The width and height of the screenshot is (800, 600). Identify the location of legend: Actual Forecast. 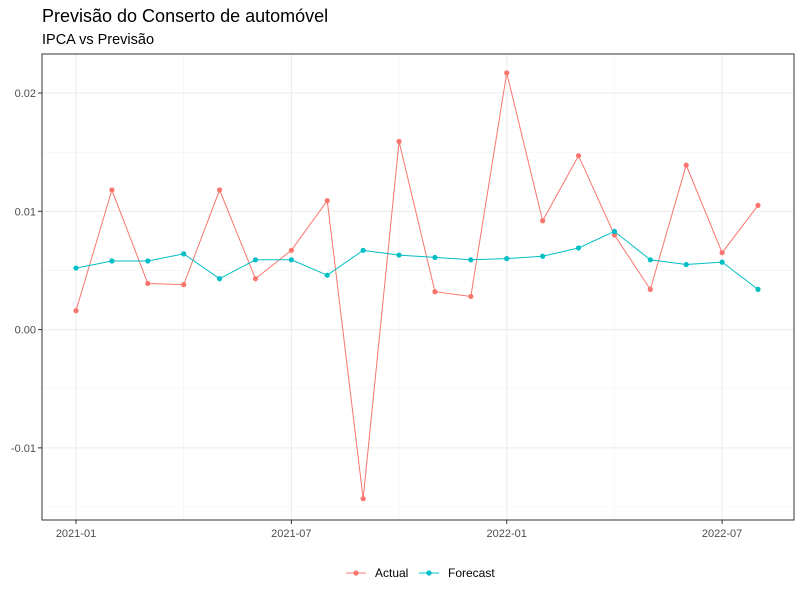
(420, 573).